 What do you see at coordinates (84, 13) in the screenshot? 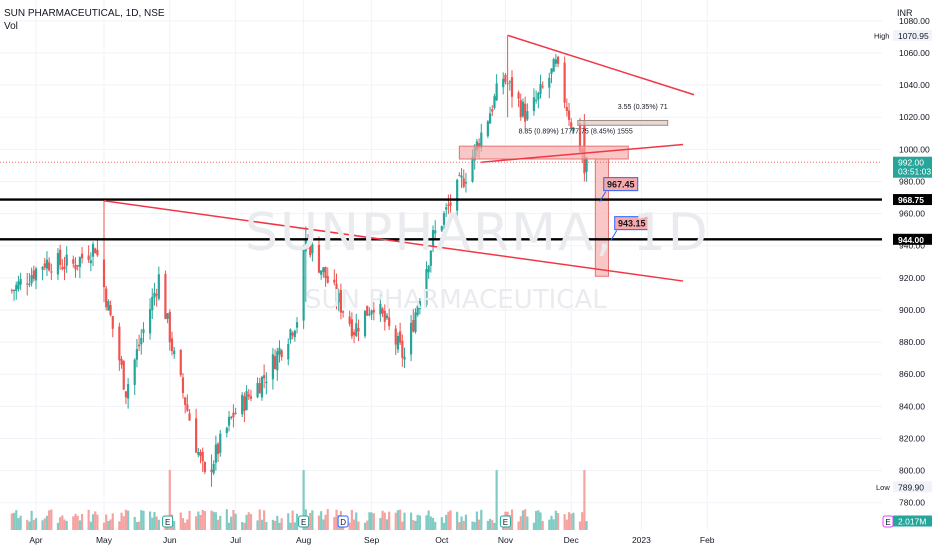
I see `symbol-title: SUN PHARMACEUTICAL, 1D, NSE` at bounding box center [84, 13].